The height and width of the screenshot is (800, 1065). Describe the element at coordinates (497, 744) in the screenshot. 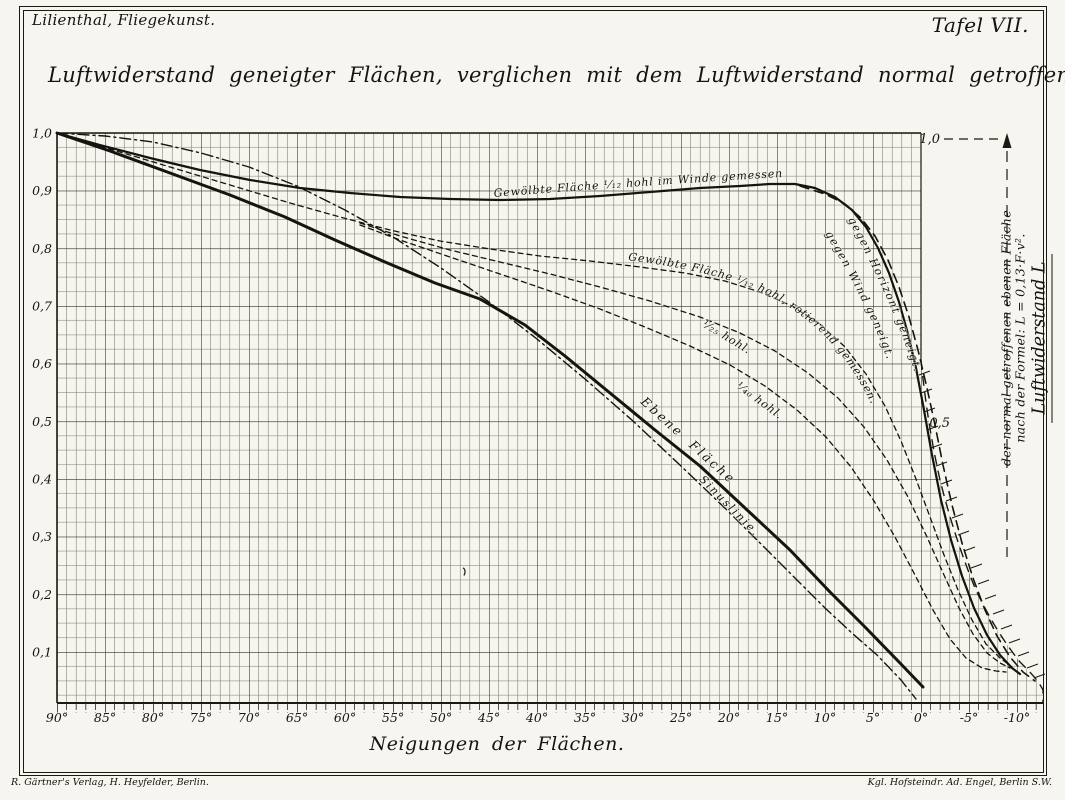

I see `x-axis-title: Neigungen der Flächen.` at that location.